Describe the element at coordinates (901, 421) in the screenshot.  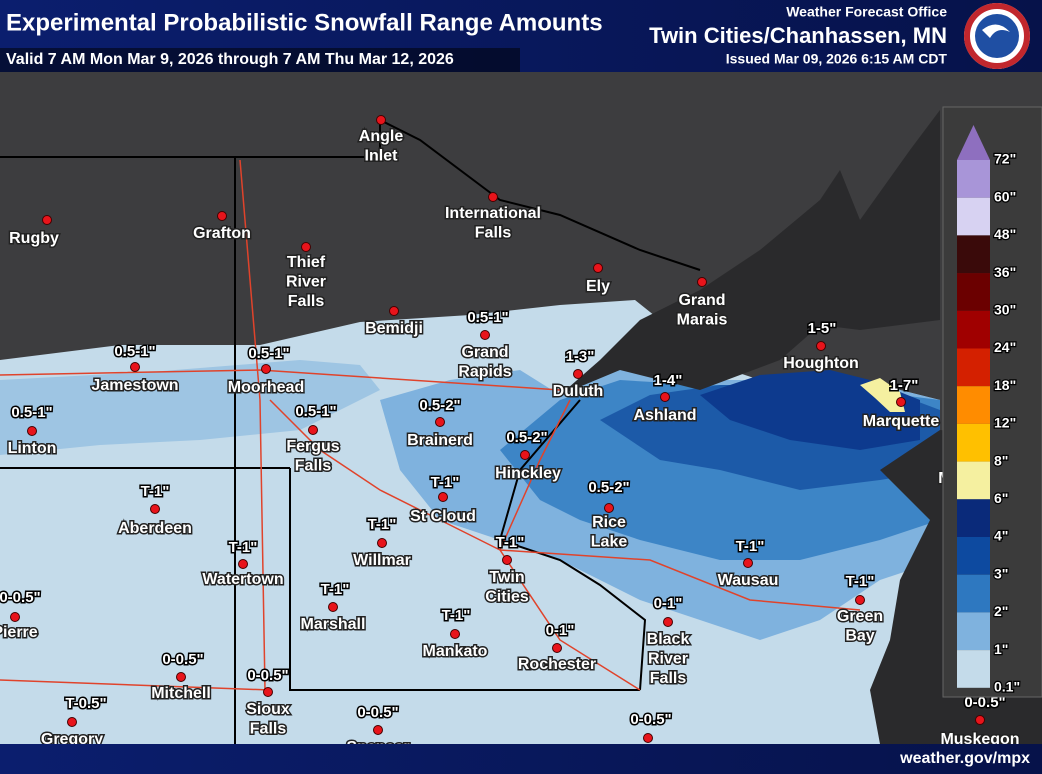
I see `city-label: Marquette` at that location.